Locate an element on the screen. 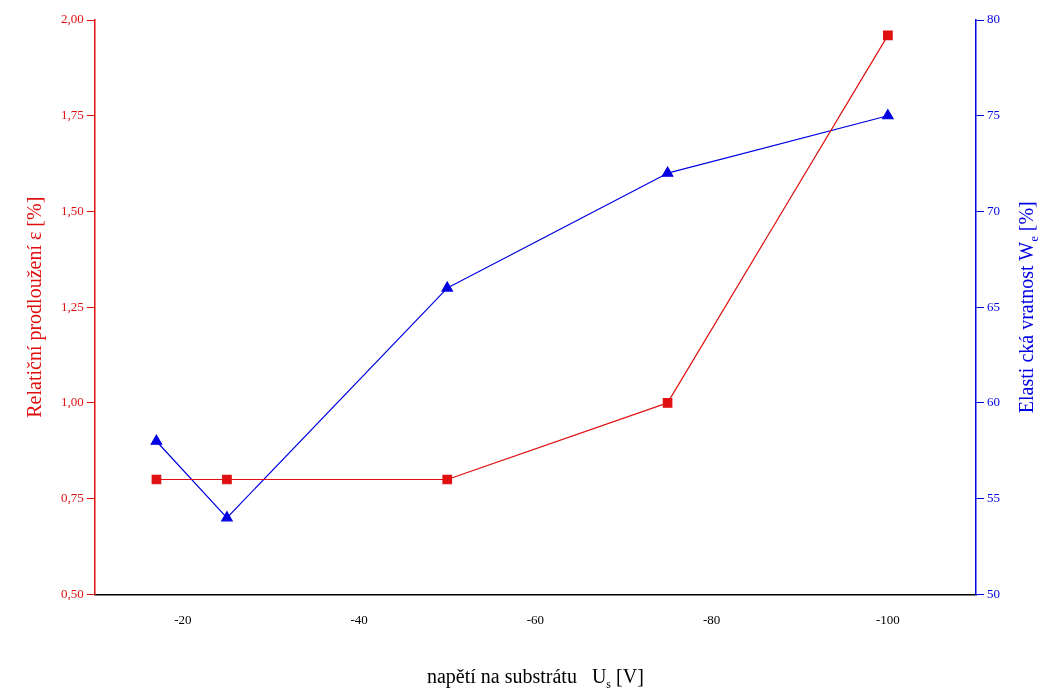 The height and width of the screenshot is (699, 1050). y-tick-label: 1,25 is located at coordinates (72, 306).